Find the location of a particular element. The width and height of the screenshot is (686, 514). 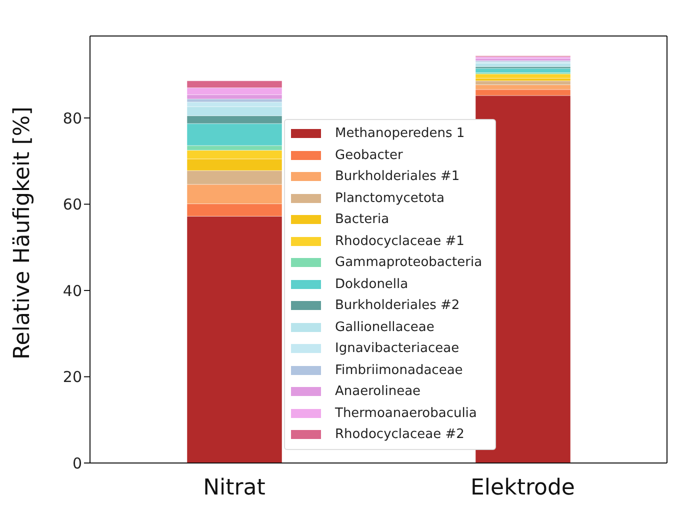

legend-label: Rhodocyclaceae #2 is located at coordinates (399, 435).